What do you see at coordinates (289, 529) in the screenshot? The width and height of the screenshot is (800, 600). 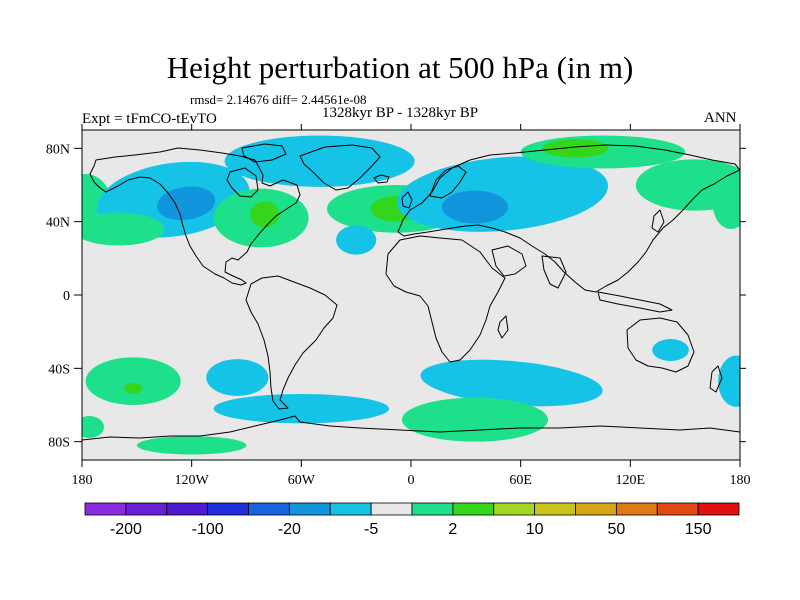 I see `colorbar-label: -20` at bounding box center [289, 529].